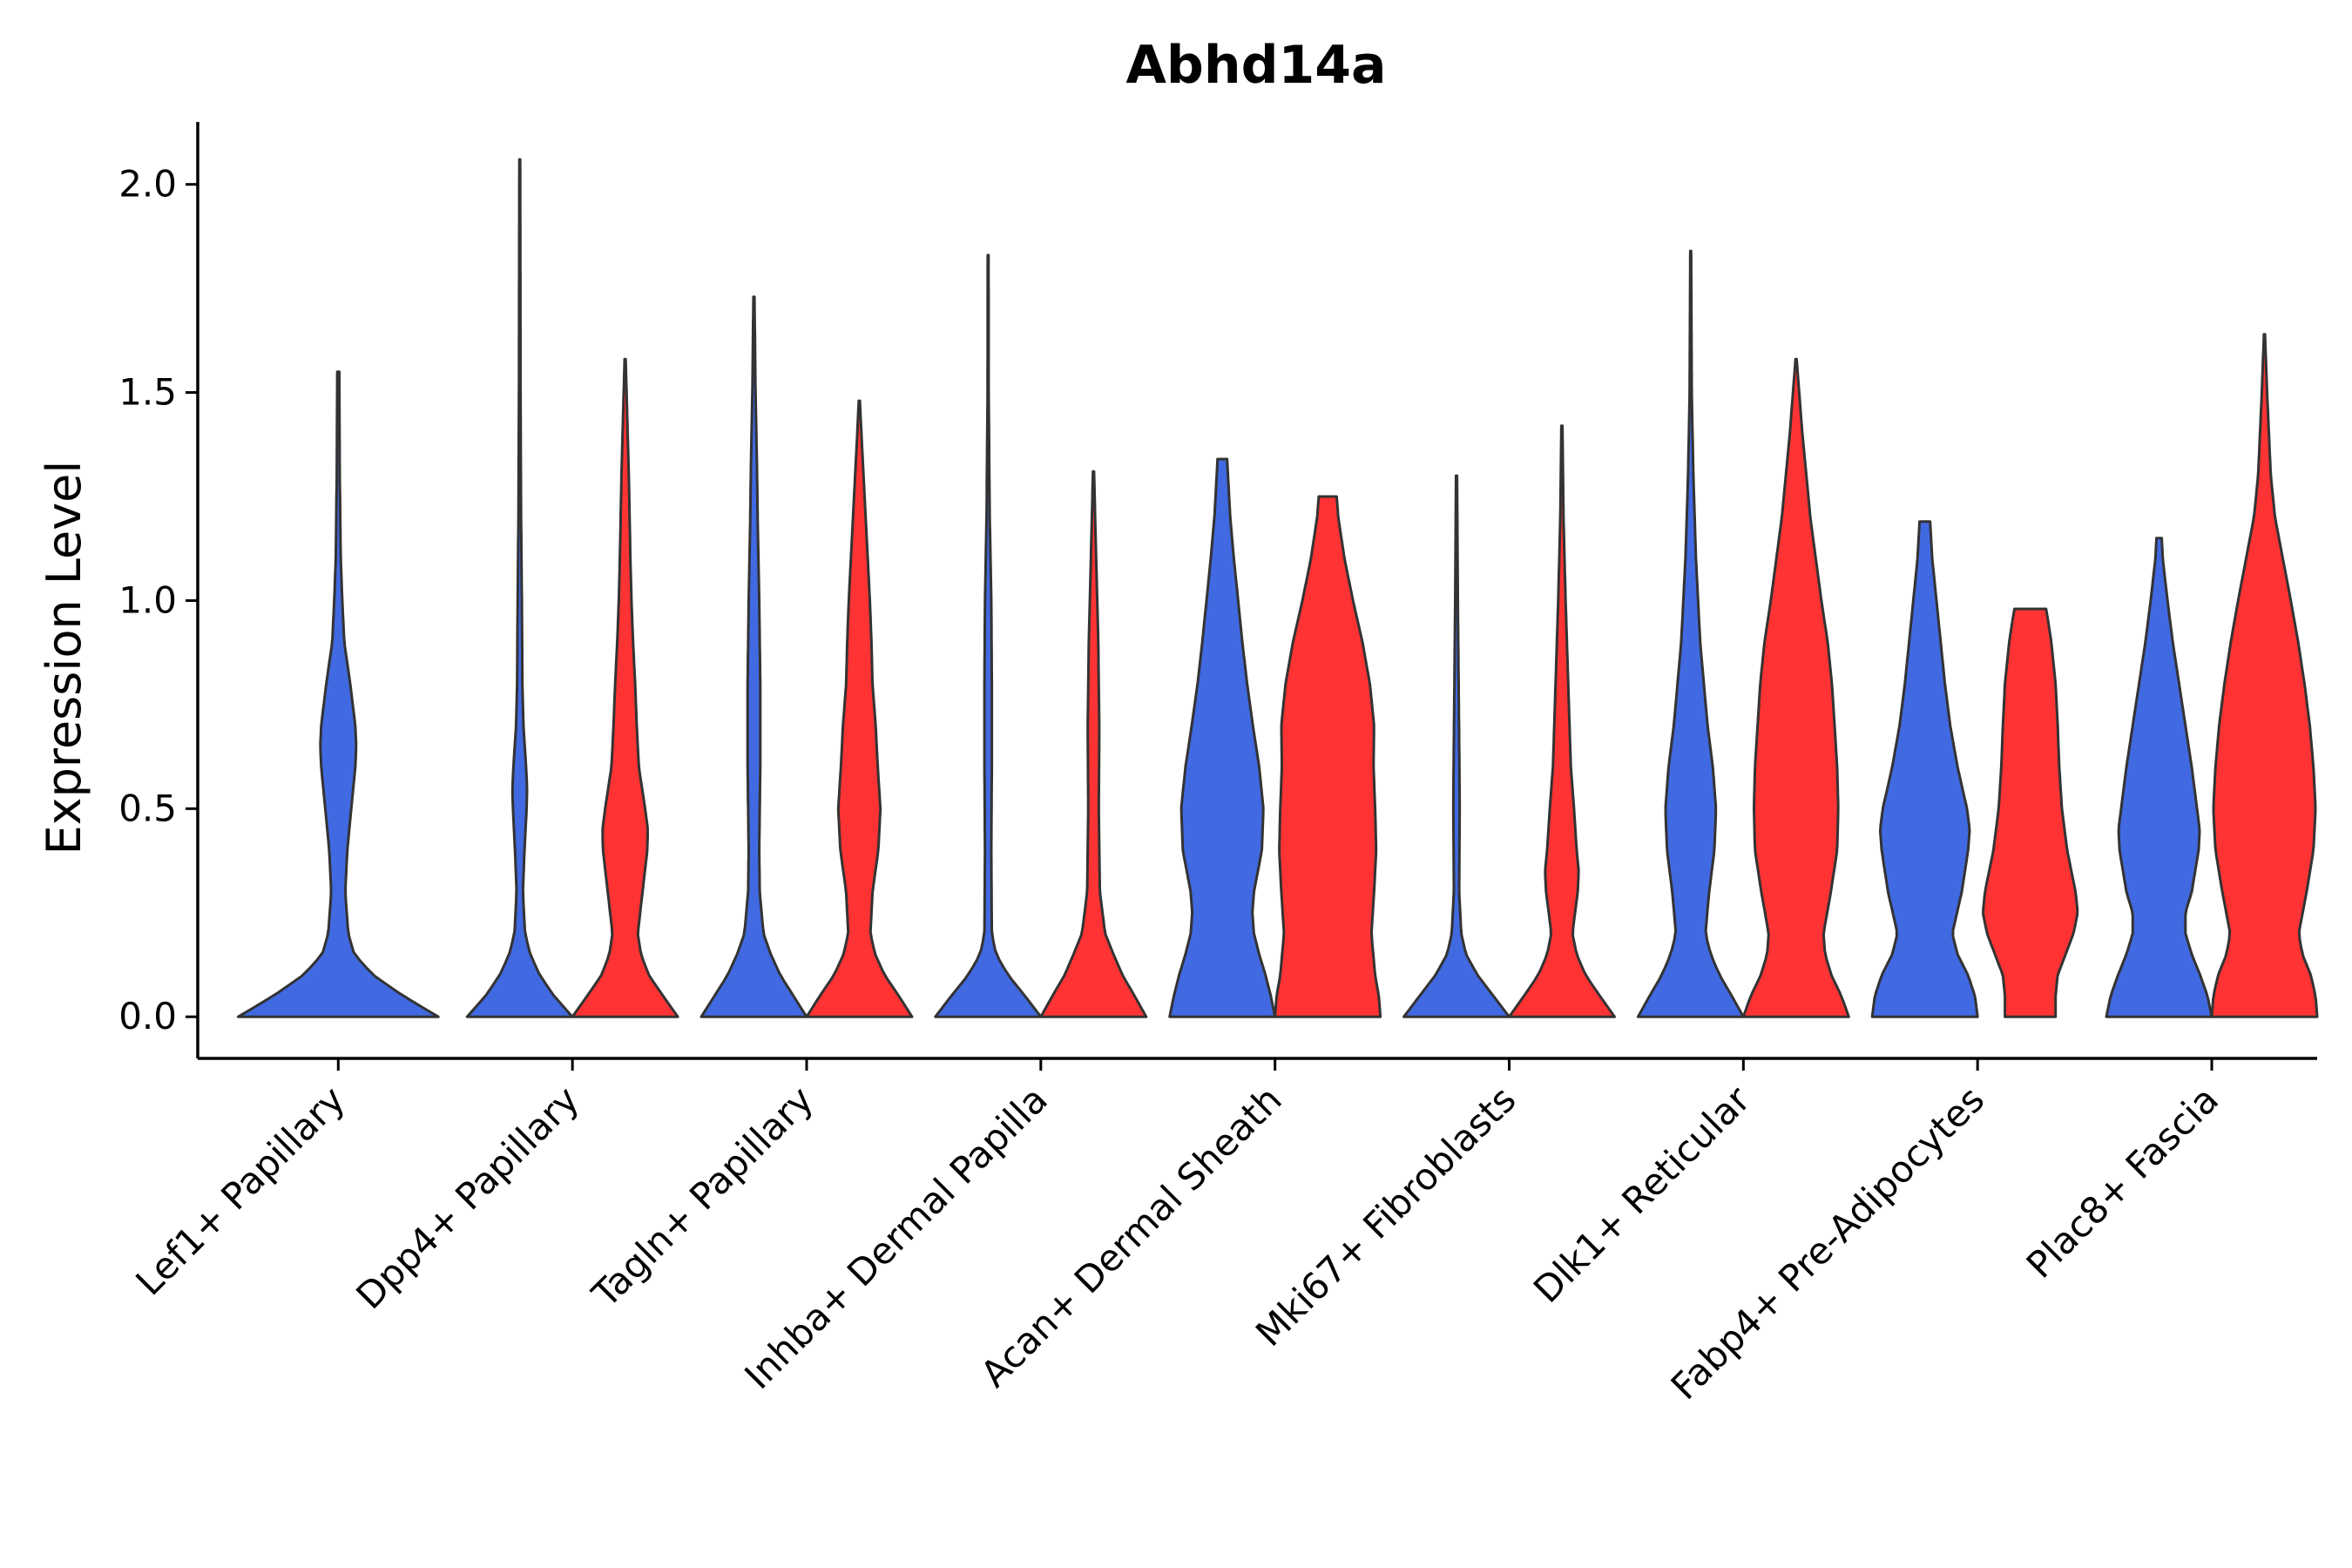 This screenshot has height=1568, width=2352. Describe the element at coordinates (147, 393) in the screenshot. I see `y-tick-label: 1.5` at that location.